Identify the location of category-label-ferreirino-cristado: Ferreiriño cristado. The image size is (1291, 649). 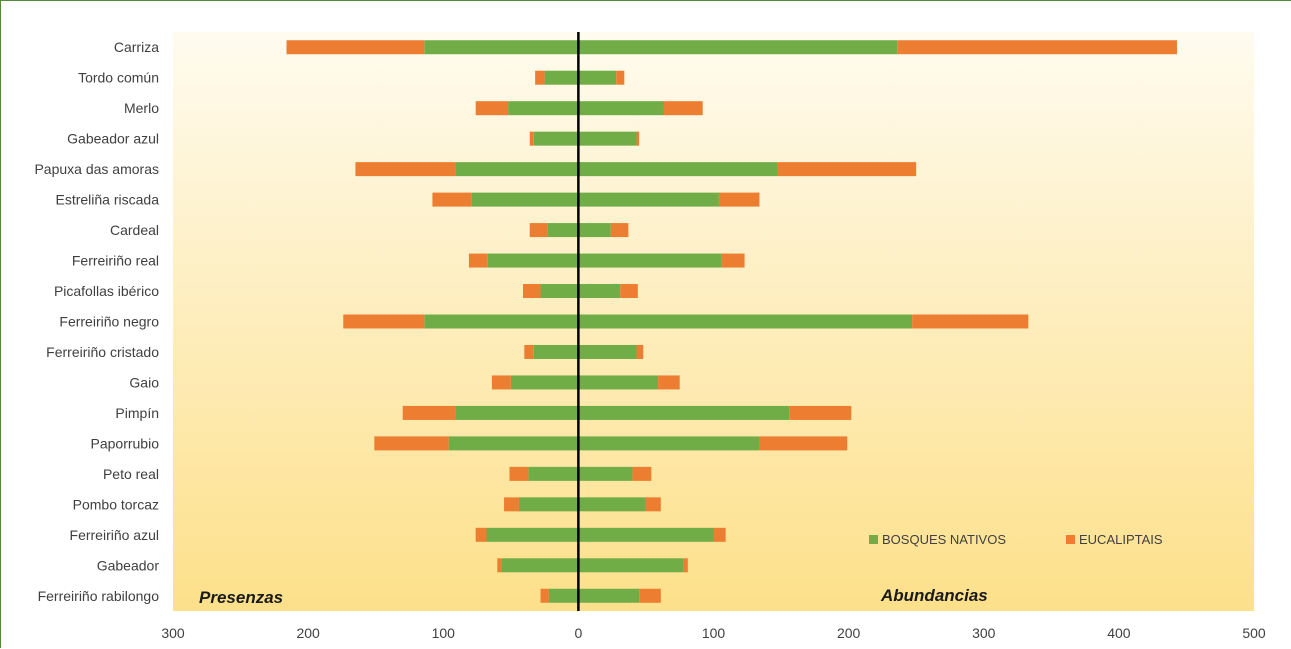
(102, 352).